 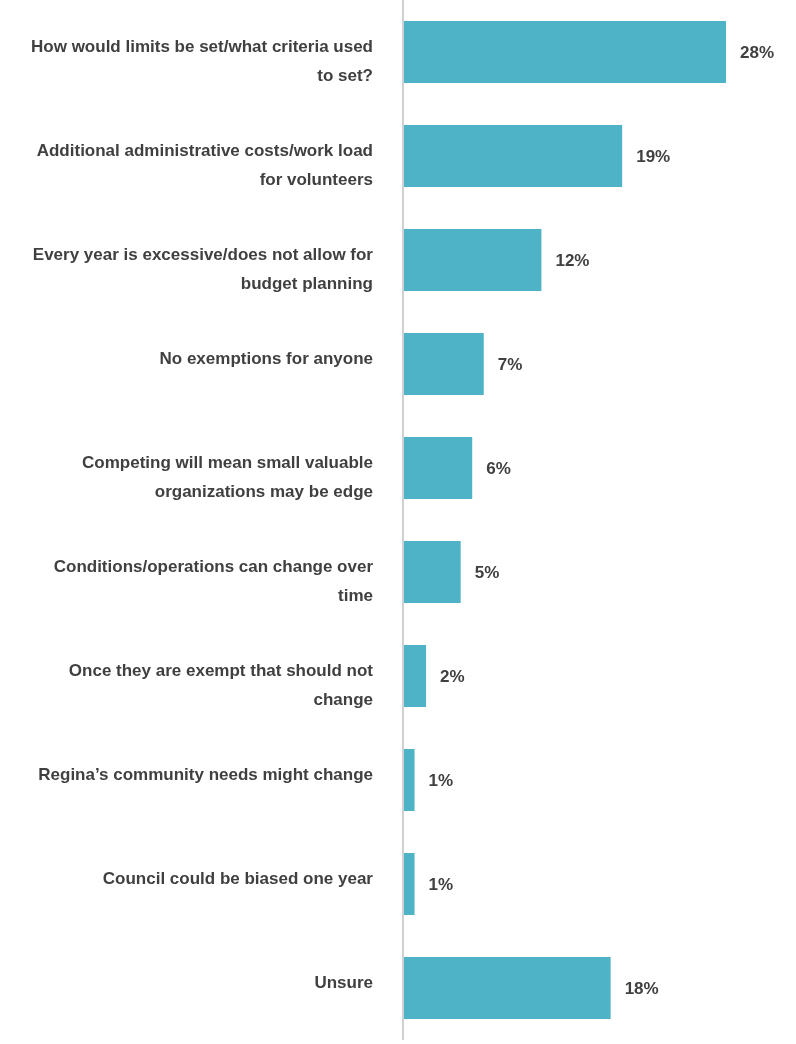 I want to click on data-label: 2%, so click(x=452, y=677).